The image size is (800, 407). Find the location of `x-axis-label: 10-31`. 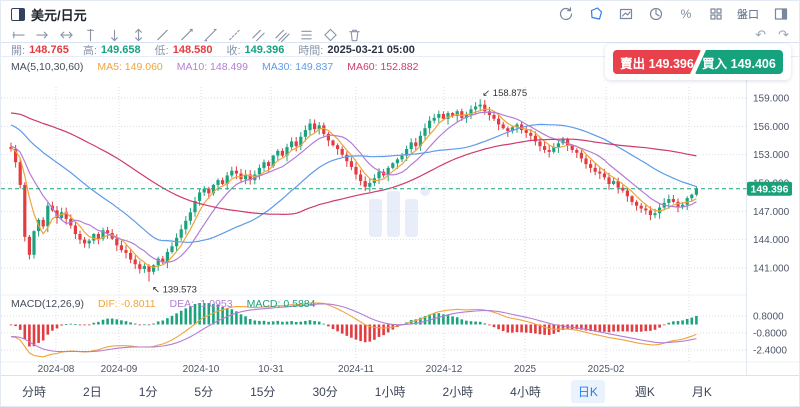

x-axis-label: 10-31 is located at coordinates (271, 369).